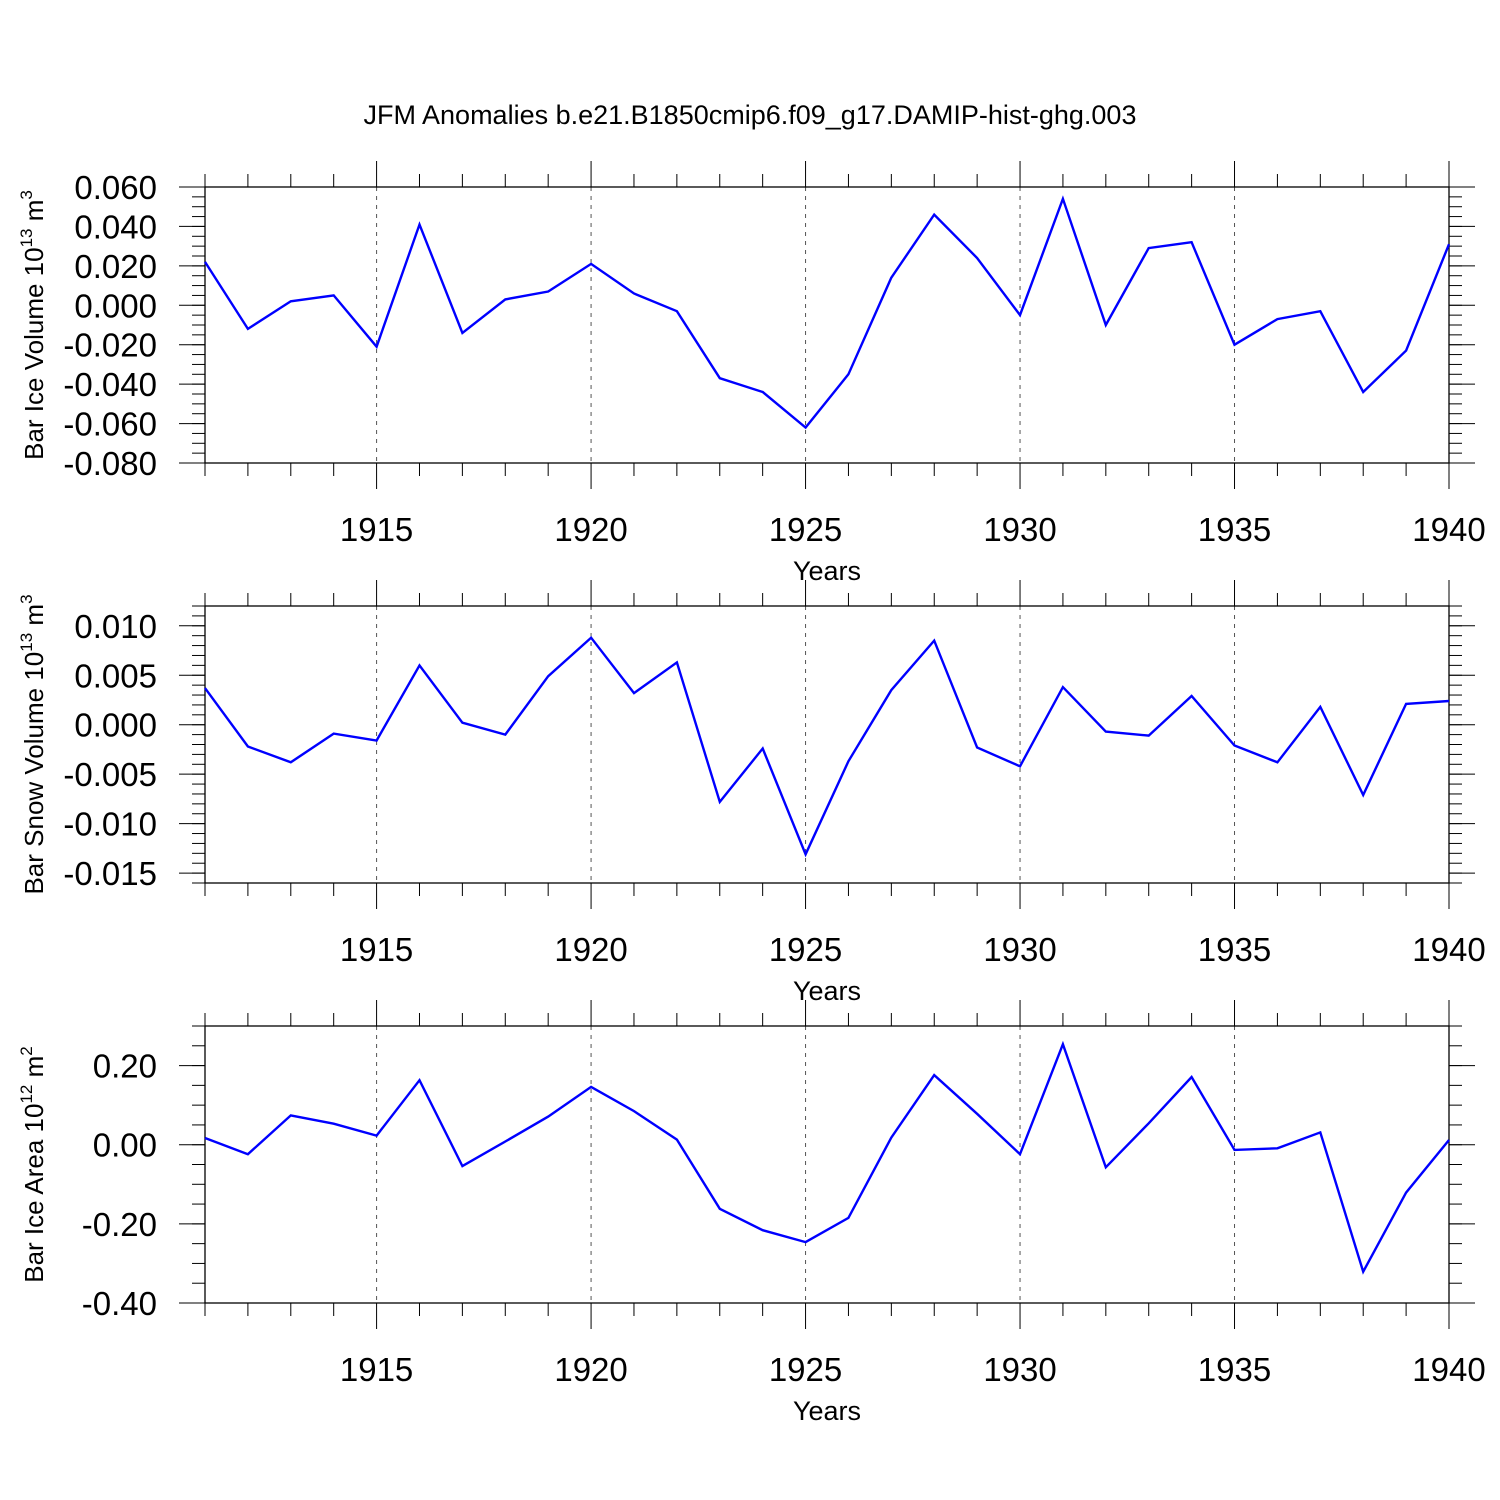 The image size is (1500, 1500). I want to click on y-tick-label: -0.40, so click(119, 1303).